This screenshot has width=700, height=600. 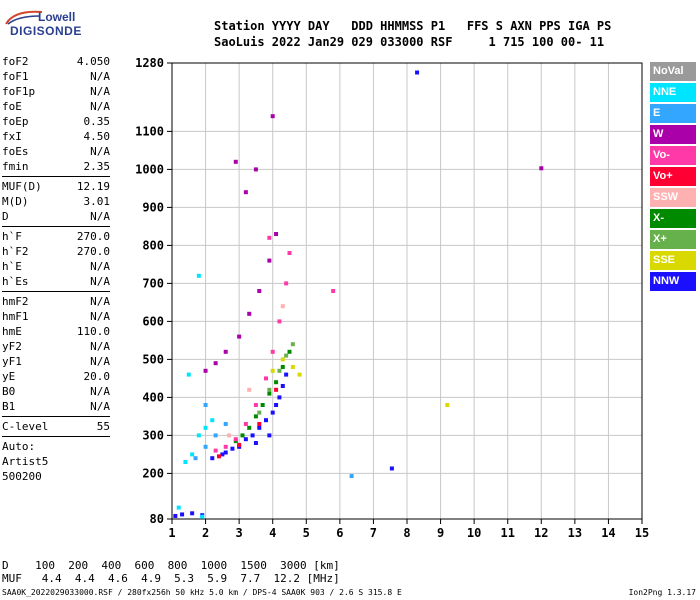 What do you see at coordinates (608, 533) in the screenshot?
I see `x-tick-label: 14` at bounding box center [608, 533].